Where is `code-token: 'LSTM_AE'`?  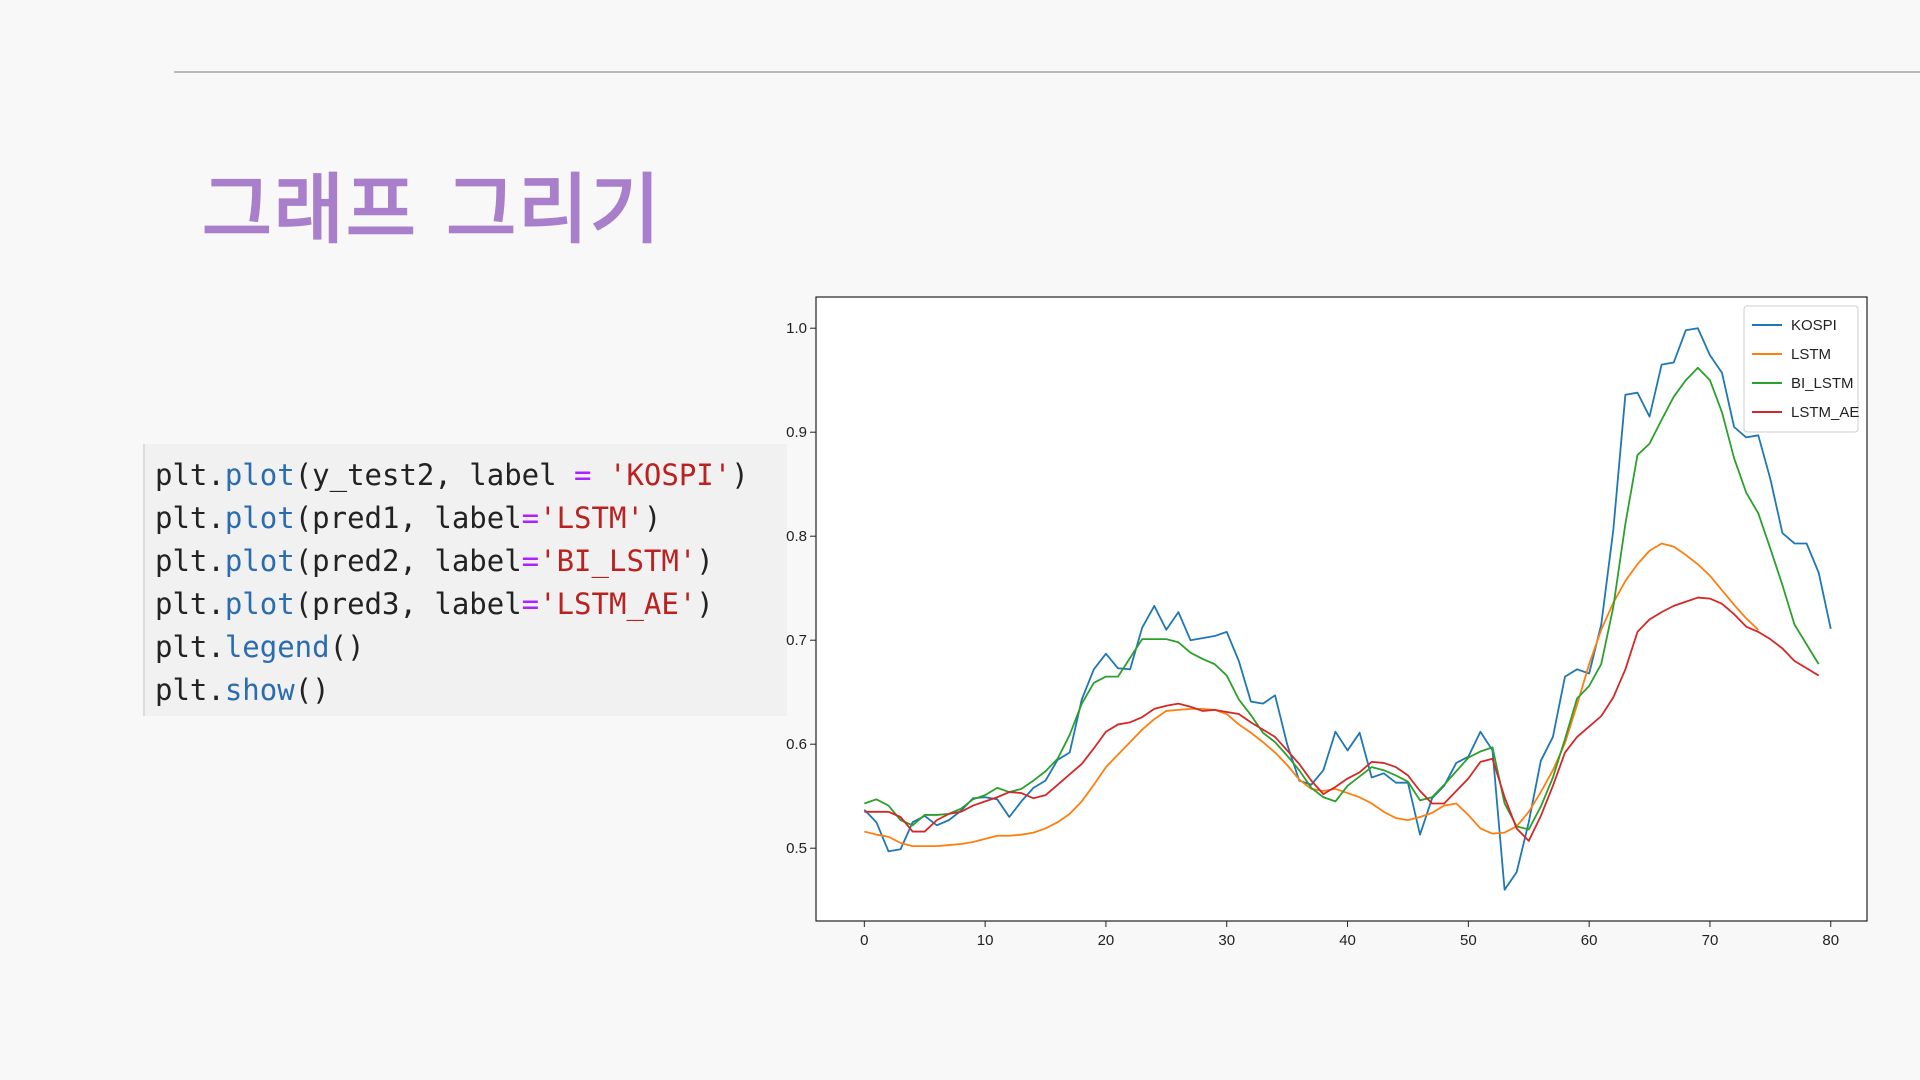
code-token: 'LSTM_AE' is located at coordinates (618, 604).